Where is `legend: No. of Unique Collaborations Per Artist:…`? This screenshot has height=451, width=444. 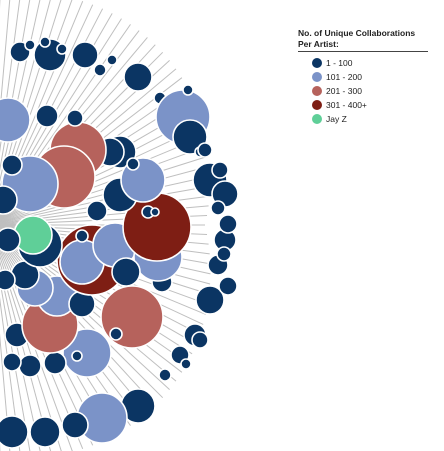
legend: No. of Unique Collaborations Per Artist:… is located at coordinates (363, 77).